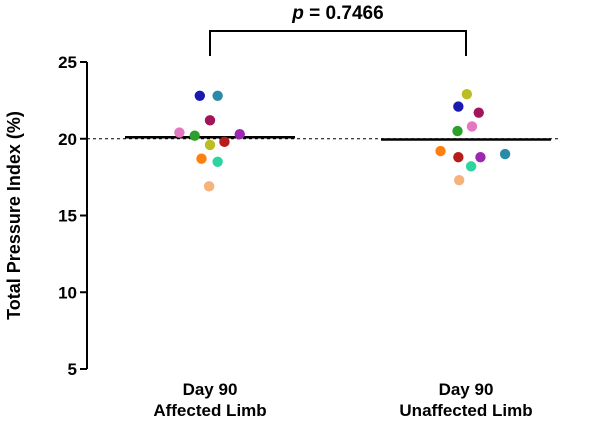 This screenshot has width=590, height=422. What do you see at coordinates (67, 62) in the screenshot?
I see `y-tick-label: 25` at bounding box center [67, 62].